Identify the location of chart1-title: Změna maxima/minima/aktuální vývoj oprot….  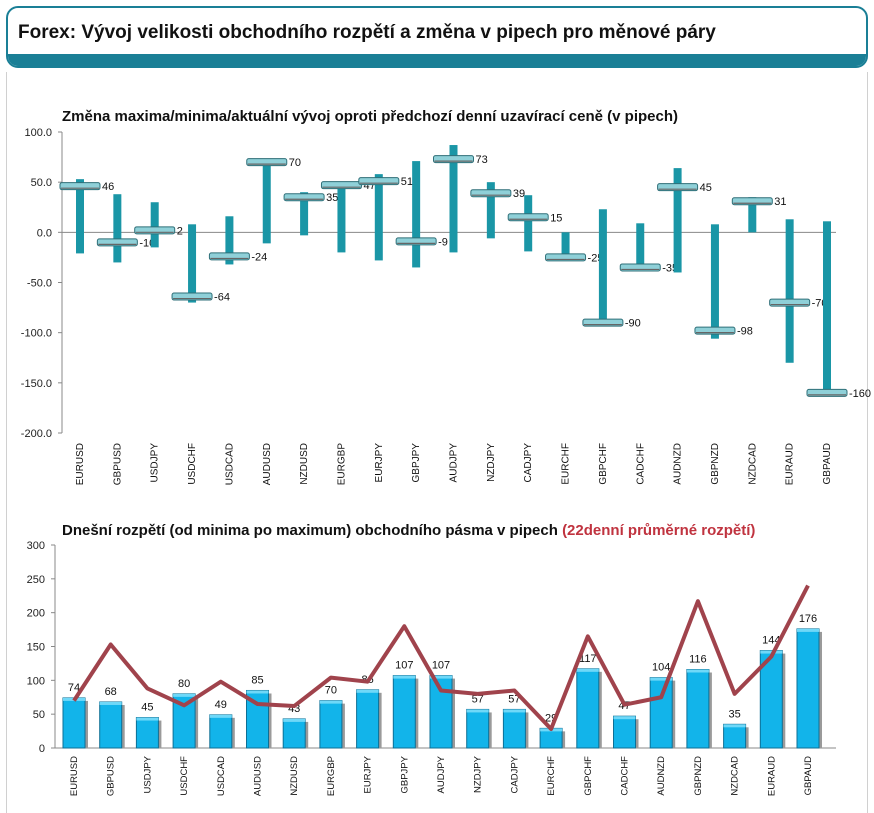
(370, 116).